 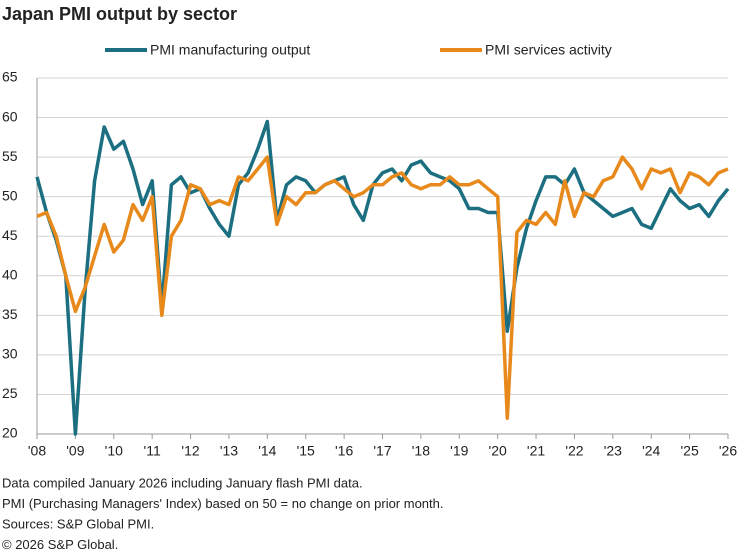 I want to click on y-tick-label: 20, so click(x=10, y=433).